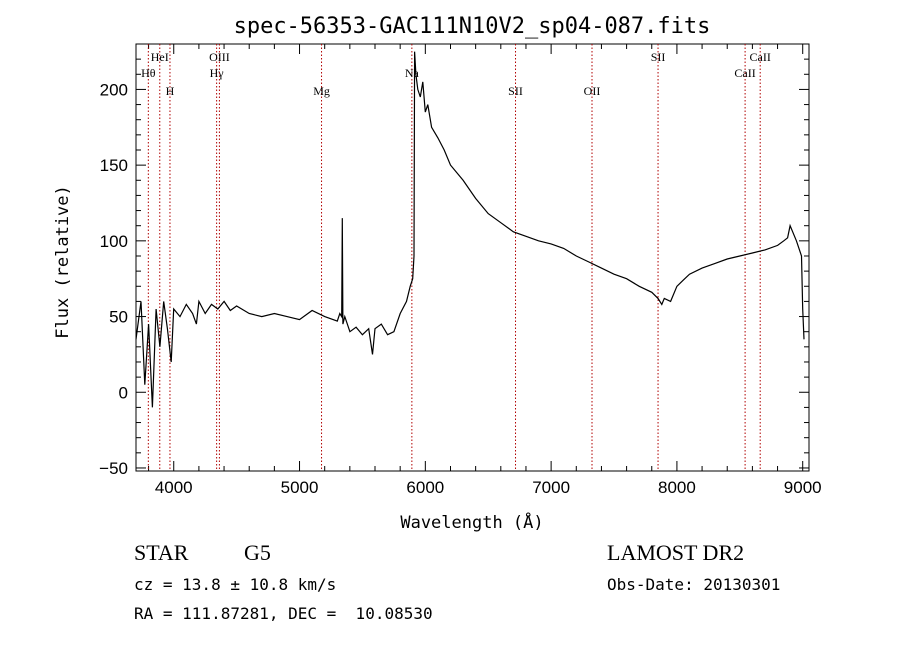 This screenshot has width=900, height=649. I want to click on x-tick-label: 4000, so click(174, 487).